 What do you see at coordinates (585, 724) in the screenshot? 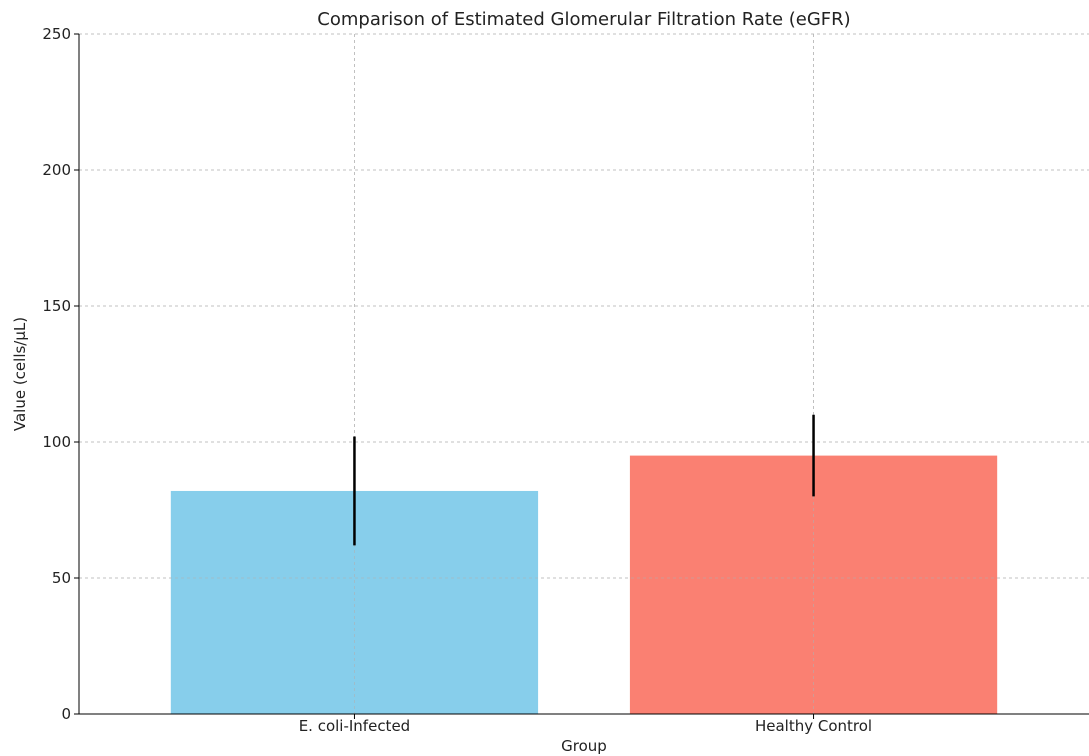
I see `x-ticks: E. coli-Infected Healthy Control` at bounding box center [585, 724].